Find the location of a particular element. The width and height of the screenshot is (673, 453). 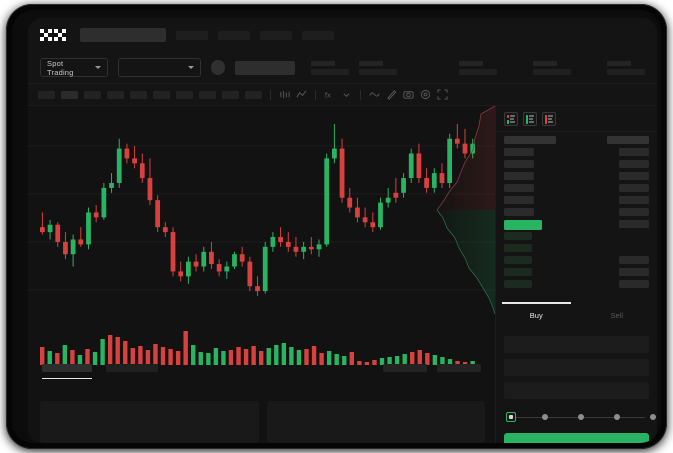

price-field is located at coordinates (576, 344).